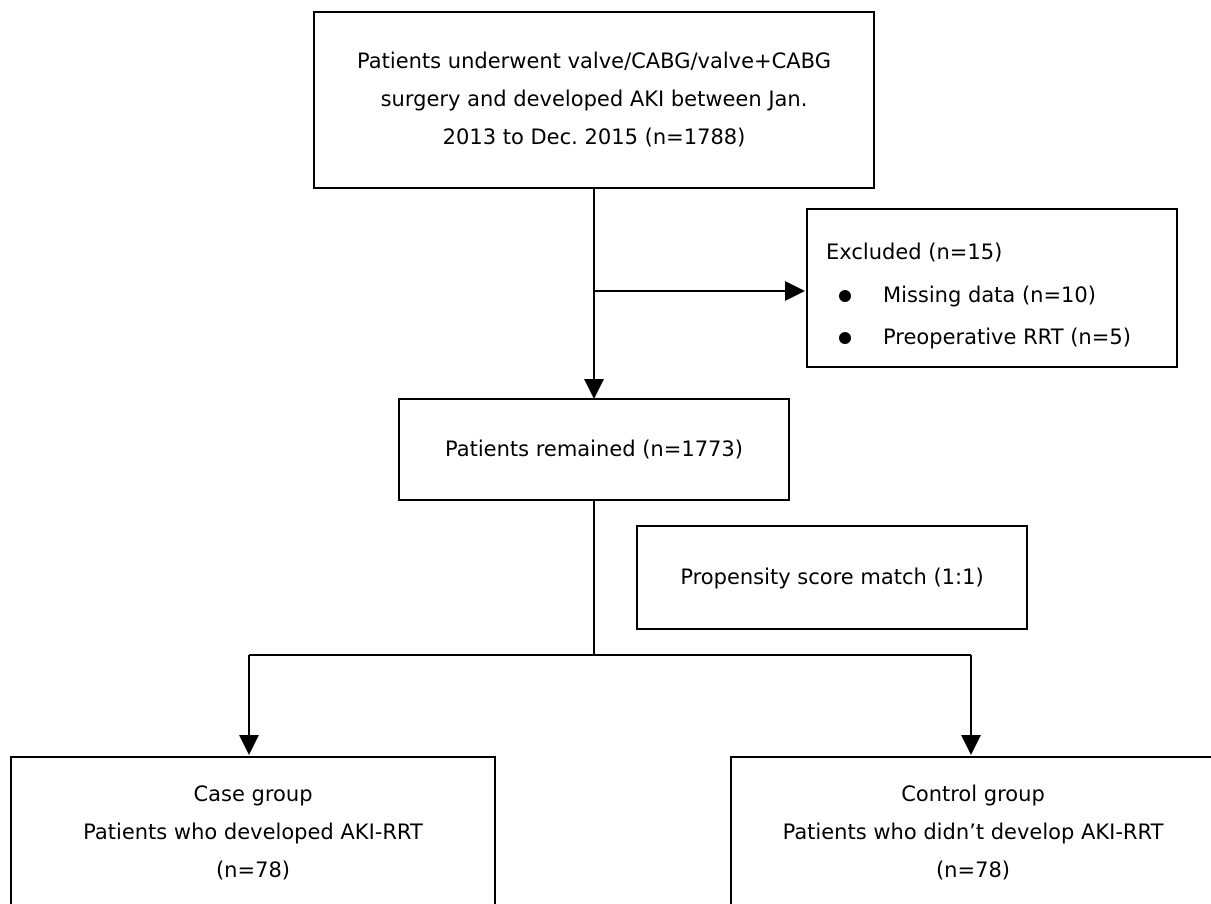 The width and height of the screenshot is (1211, 904). What do you see at coordinates (973, 832) in the screenshot?
I see `node-text: Patients who didn’t develop AKI-RRT` at bounding box center [973, 832].